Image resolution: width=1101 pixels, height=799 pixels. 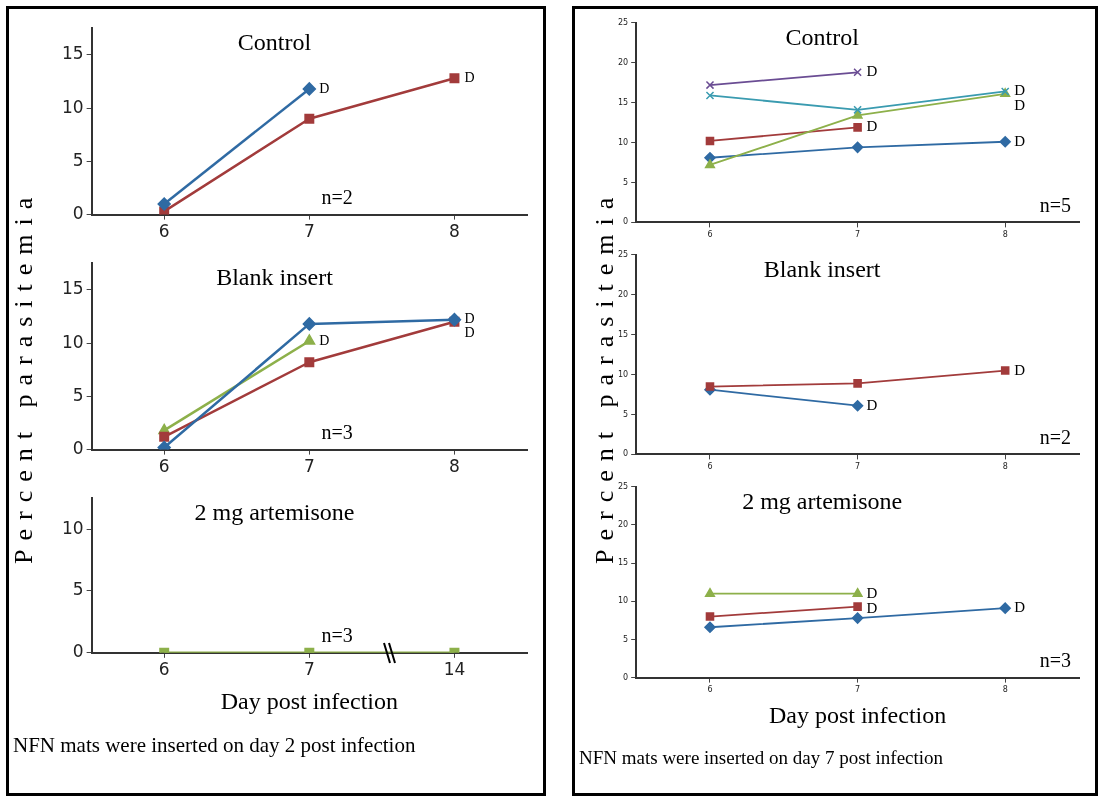 I want to click on text: NFN mats were inserted on day 2 post infection, so click(x=214, y=745).